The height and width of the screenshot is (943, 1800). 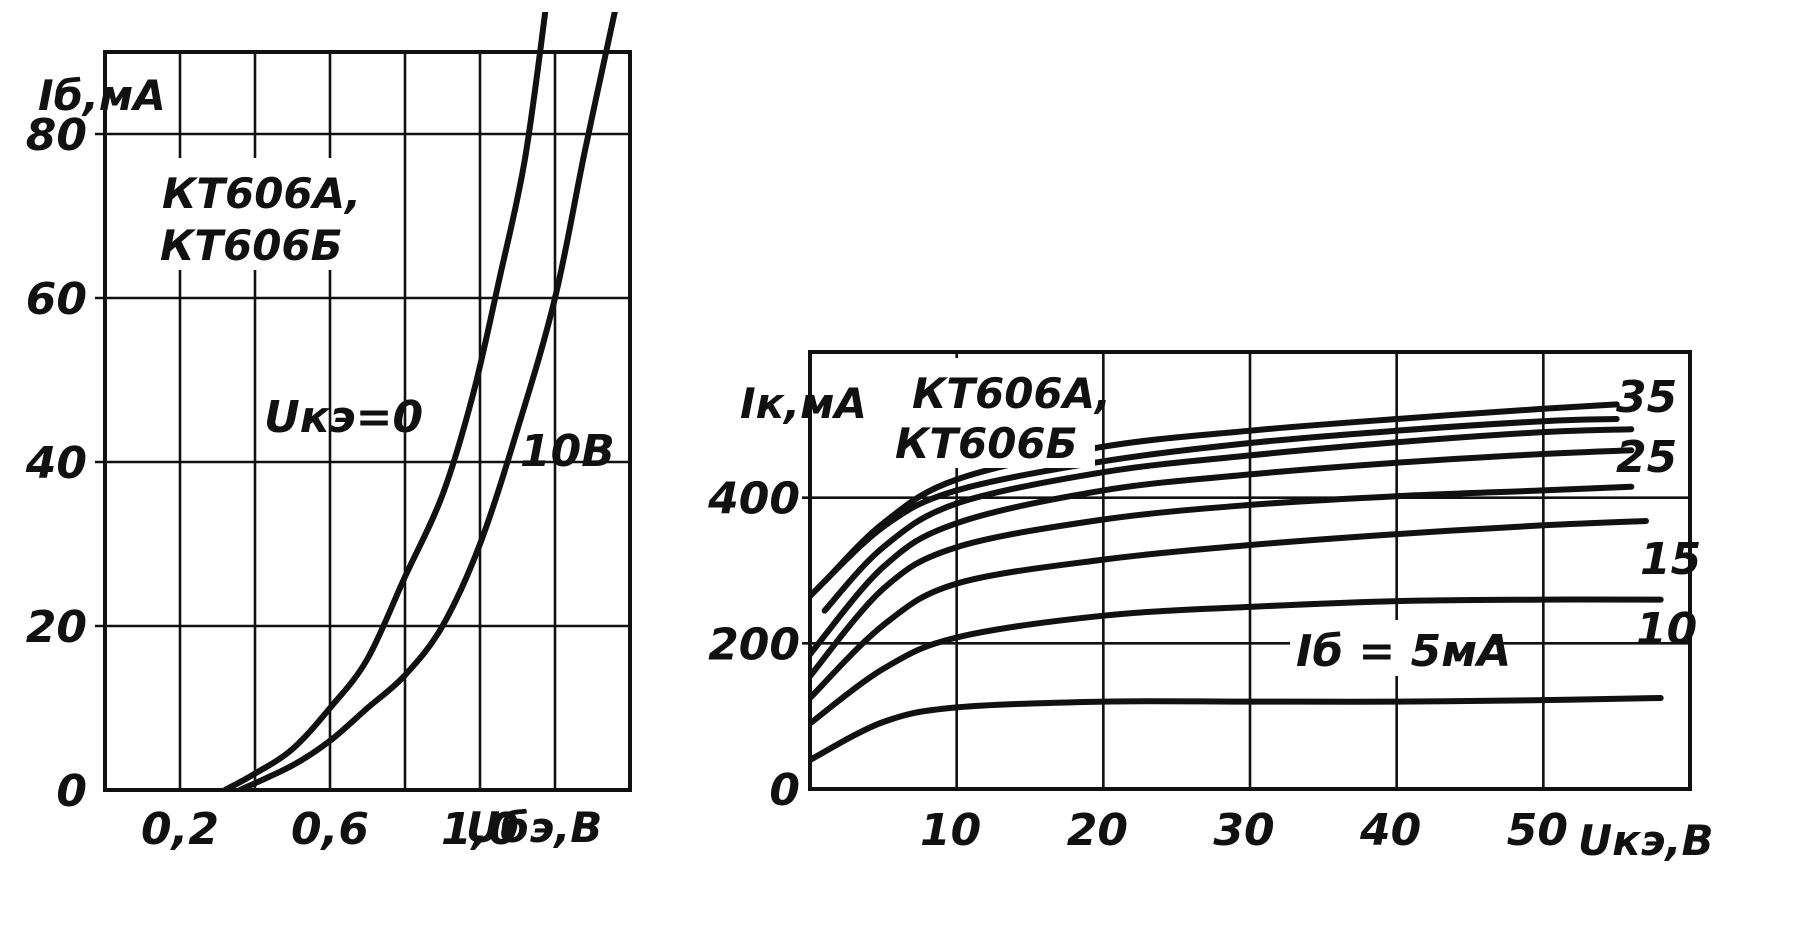 What do you see at coordinates (1243, 830) in the screenshot?
I see `right-x-tick-label: 30` at bounding box center [1243, 830].